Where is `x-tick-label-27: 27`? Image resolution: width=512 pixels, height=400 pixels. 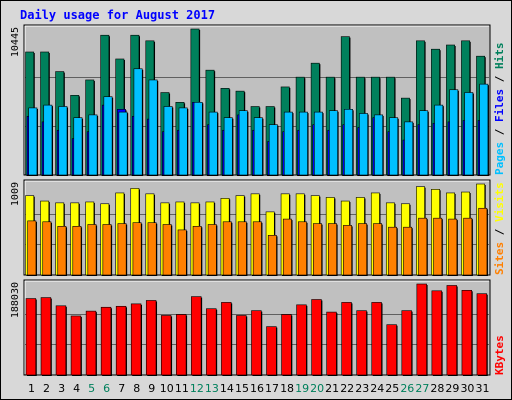 x-tick-label-27: 27 is located at coordinates (422, 388).